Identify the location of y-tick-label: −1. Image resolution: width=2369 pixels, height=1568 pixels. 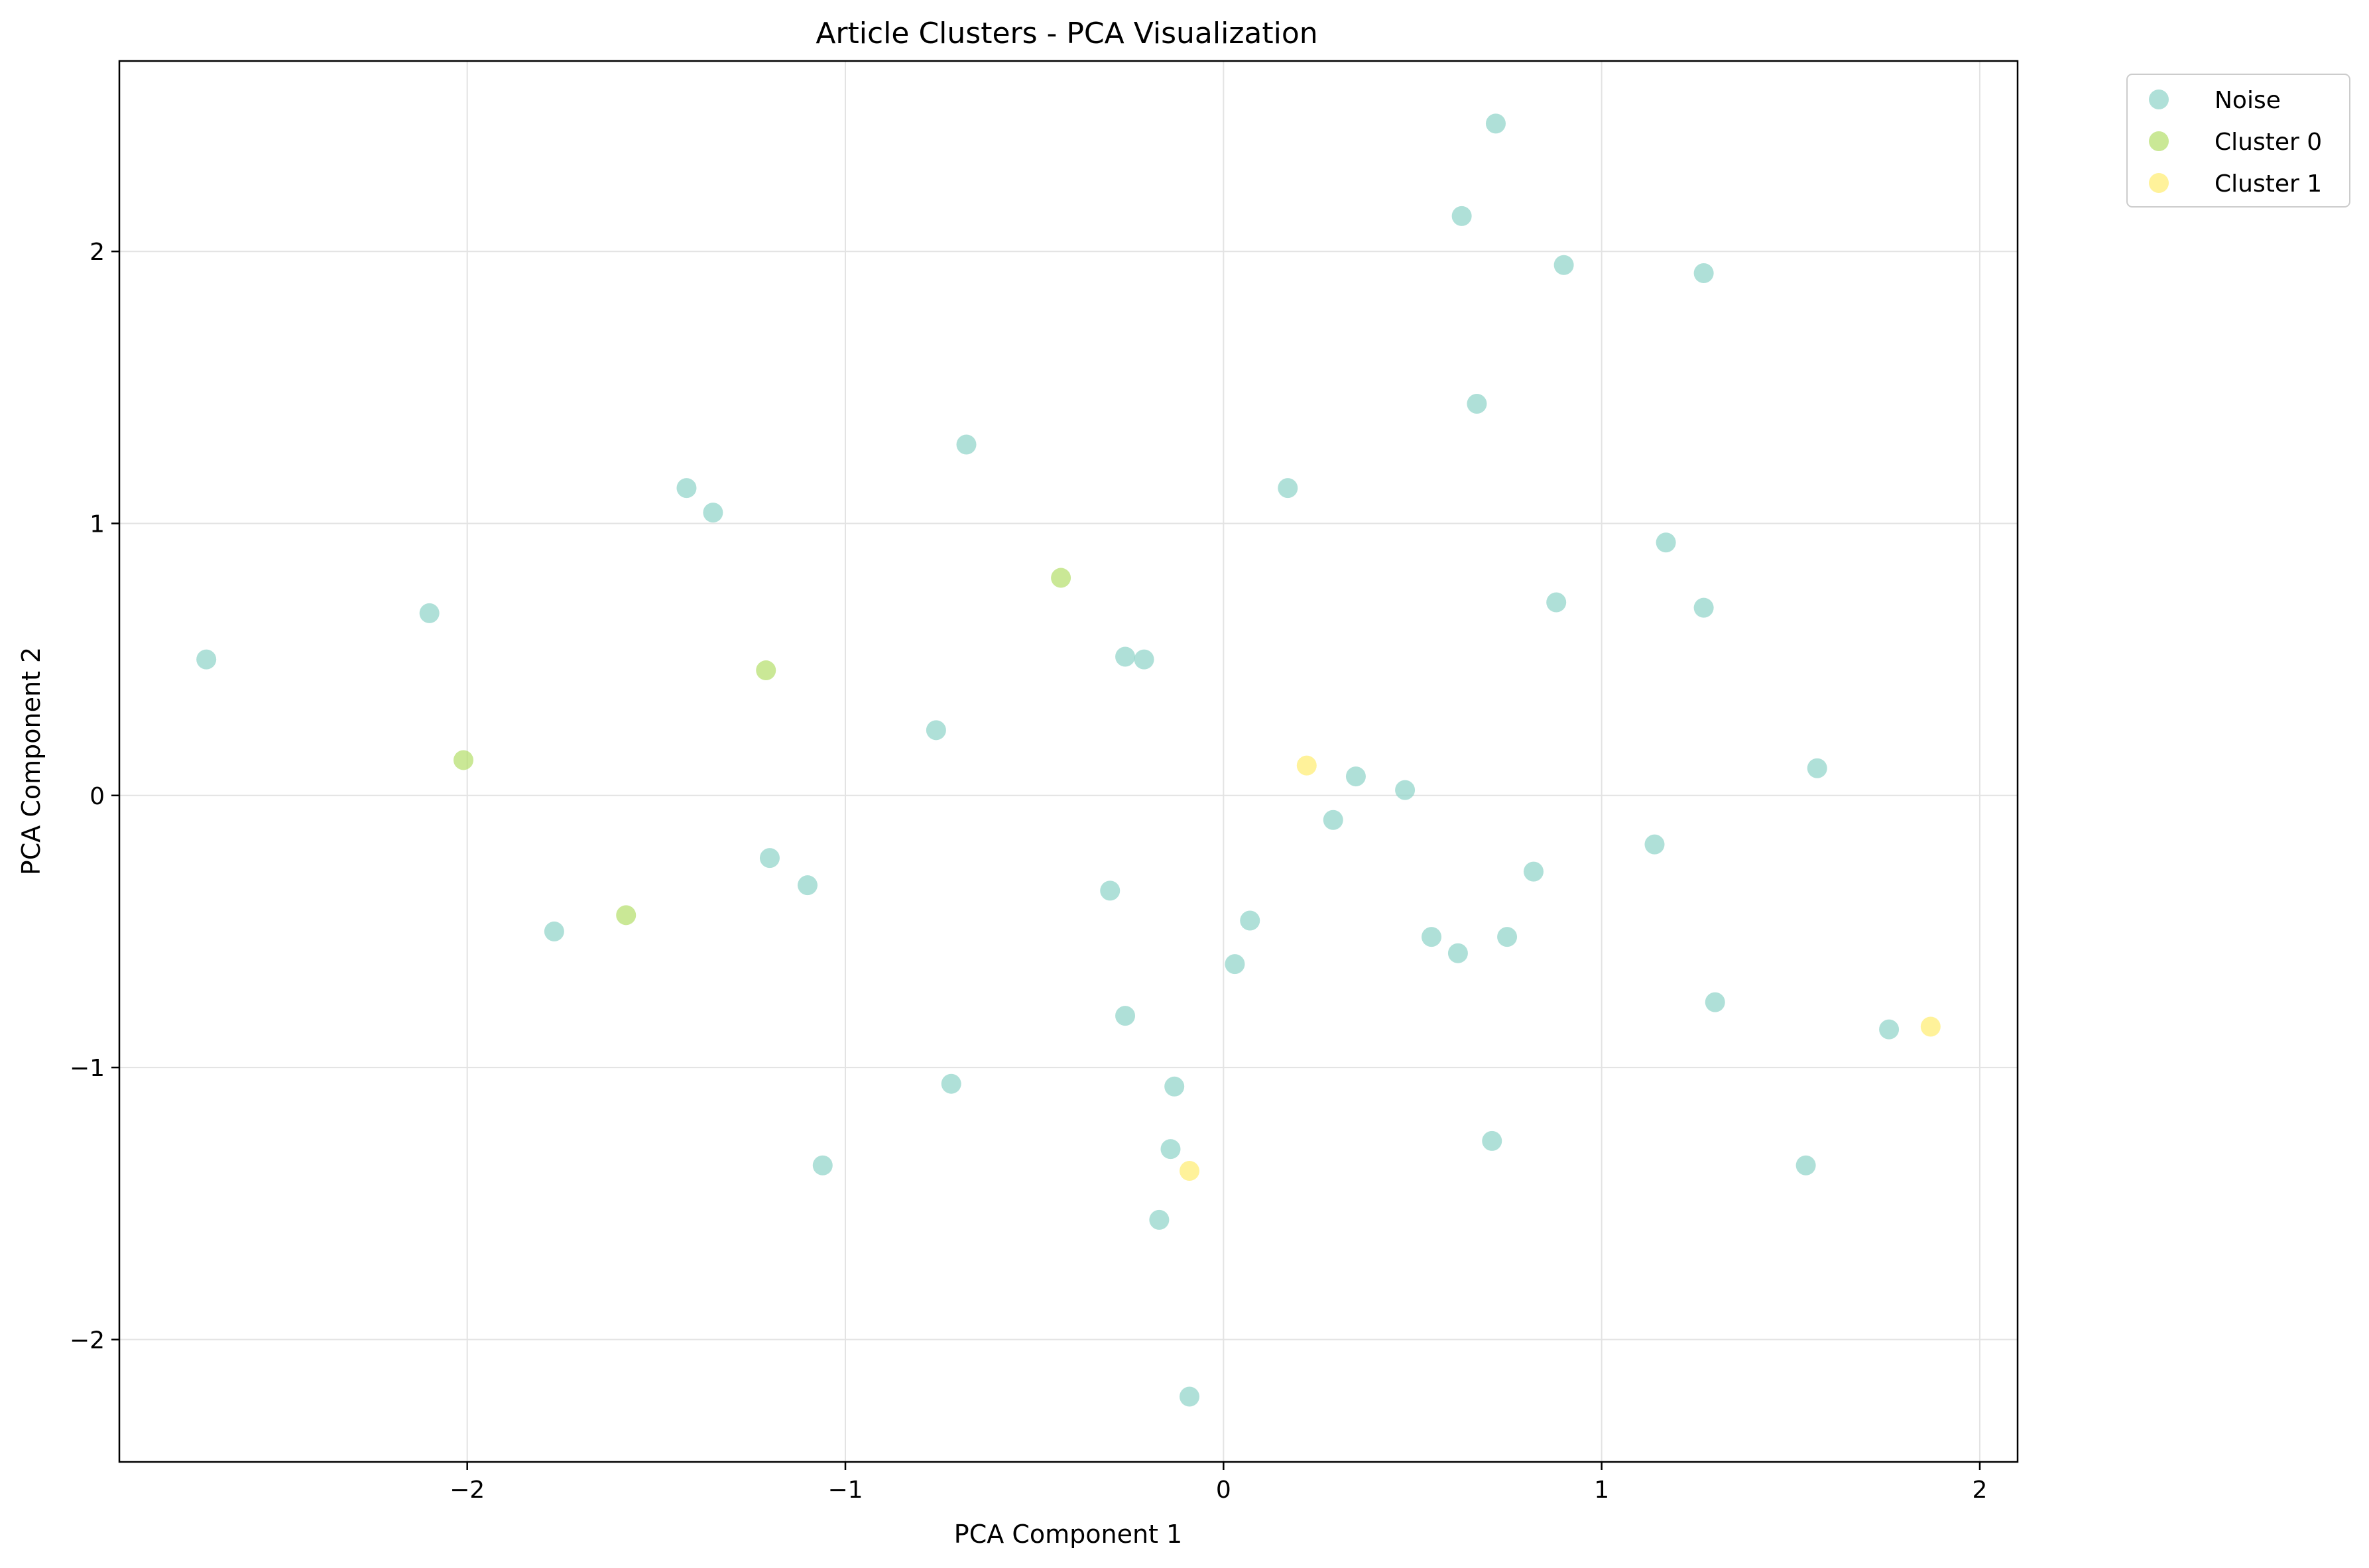
(87, 1068).